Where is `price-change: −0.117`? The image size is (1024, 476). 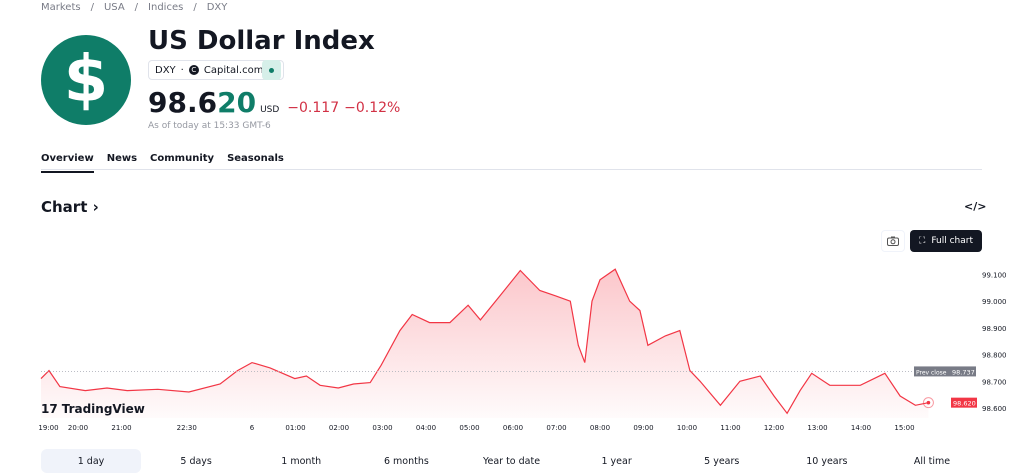 price-change: −0.117 is located at coordinates (313, 108).